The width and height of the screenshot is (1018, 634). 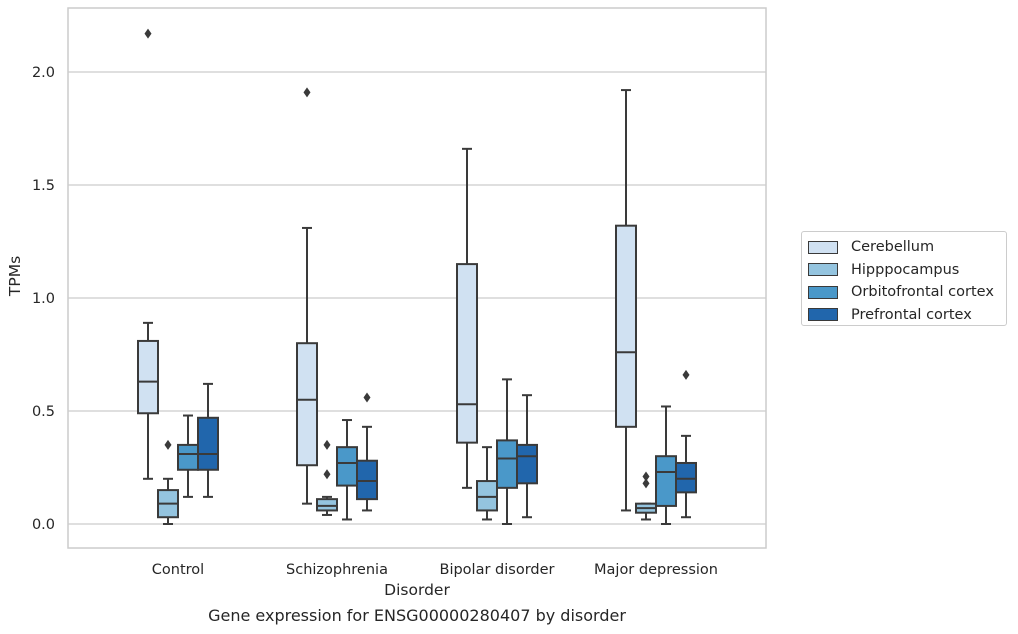 I want to click on y-axis-ticks: 0.0 0.5 1.0 1.5 2.0, so click(x=43, y=299).